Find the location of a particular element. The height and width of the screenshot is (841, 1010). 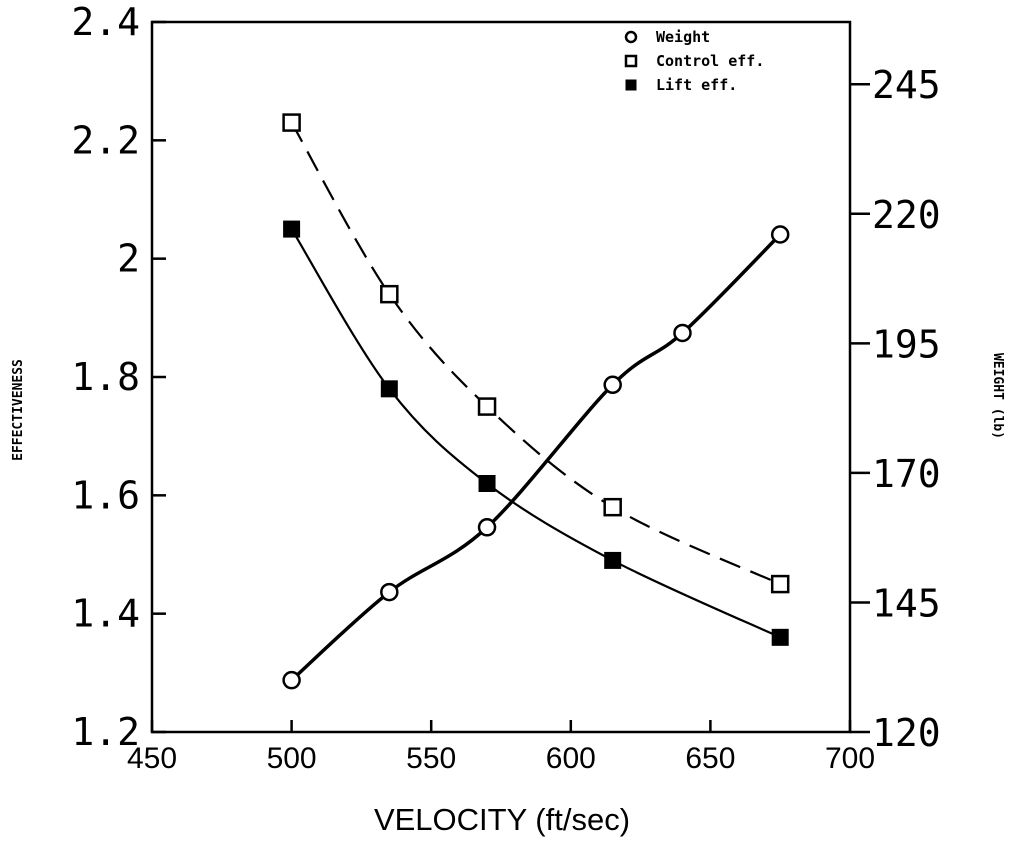

y-axis-title: EFFECTIVENESS is located at coordinates (18, 410).